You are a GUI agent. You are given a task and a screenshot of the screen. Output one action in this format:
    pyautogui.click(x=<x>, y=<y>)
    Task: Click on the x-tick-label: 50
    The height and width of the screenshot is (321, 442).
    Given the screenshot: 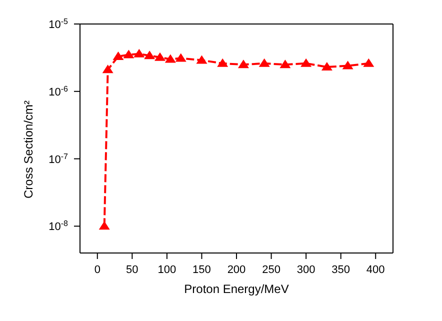 What is the action you would take?
    pyautogui.click(x=132, y=270)
    